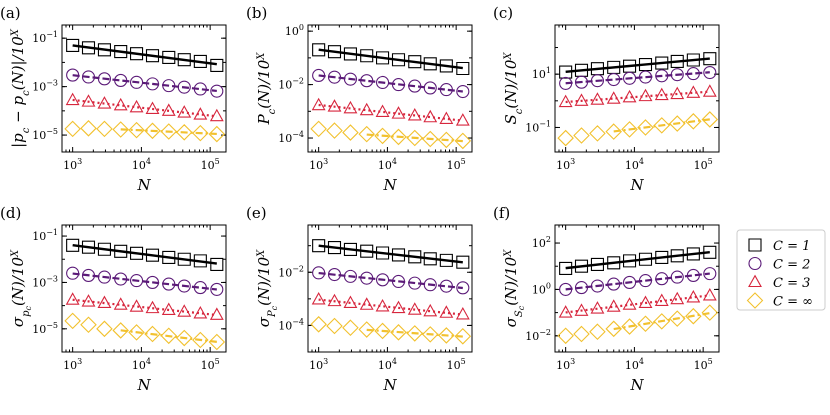 This screenshot has width=830, height=415. Describe the element at coordinates (791, 283) in the screenshot. I see `legend-label-C3: C = 3` at that location.